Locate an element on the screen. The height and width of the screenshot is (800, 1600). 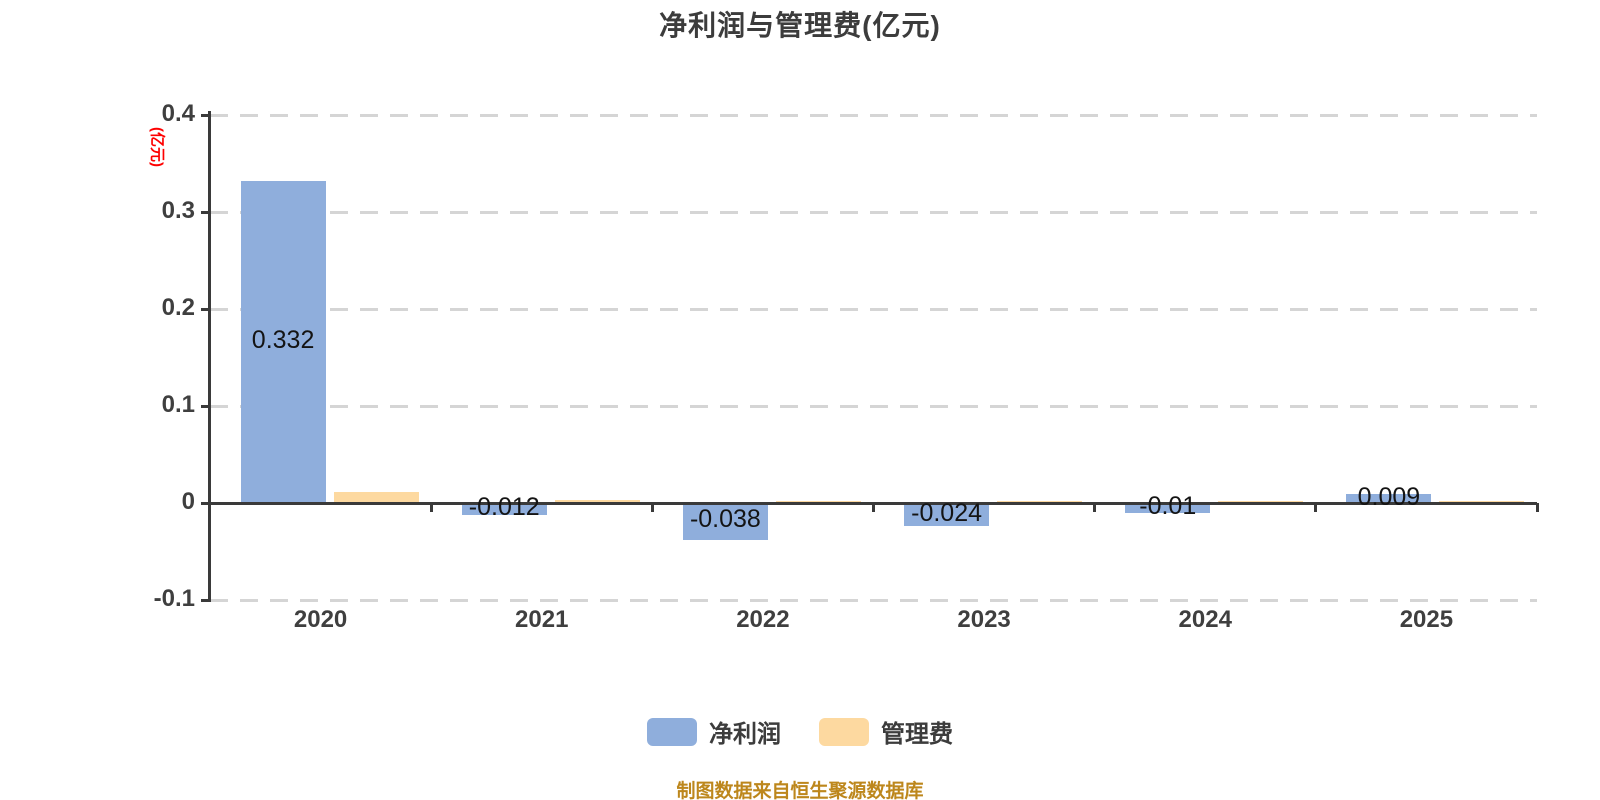
bar-value-label: -0.012 is located at coordinates (504, 506).